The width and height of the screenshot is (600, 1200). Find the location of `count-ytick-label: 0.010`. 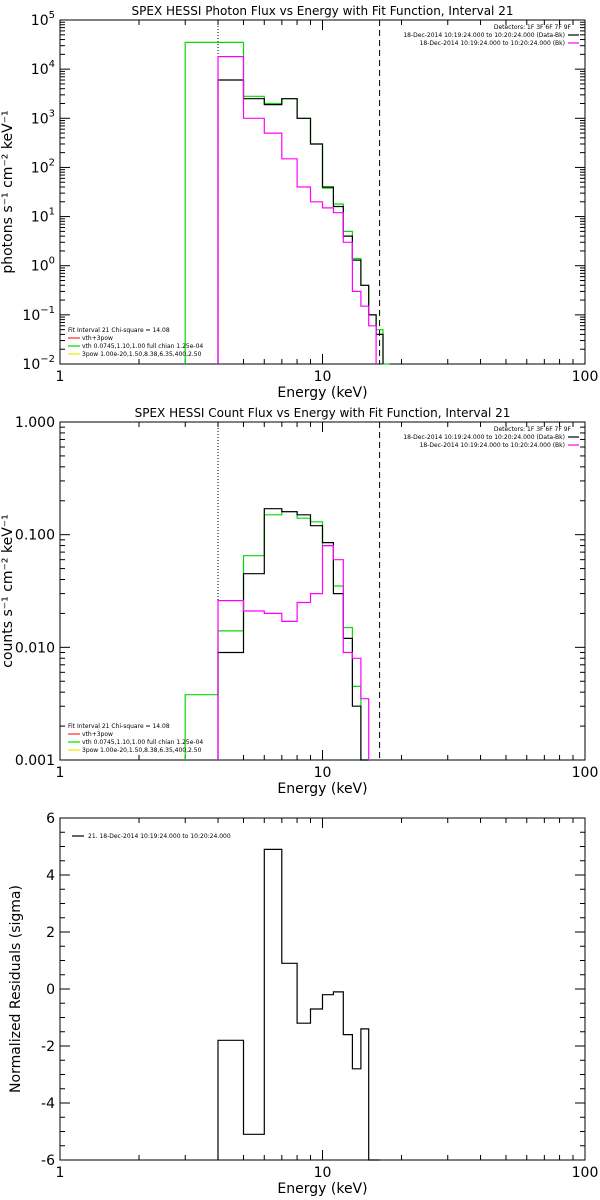

count-ytick-label: 0.010 is located at coordinates (35, 648).